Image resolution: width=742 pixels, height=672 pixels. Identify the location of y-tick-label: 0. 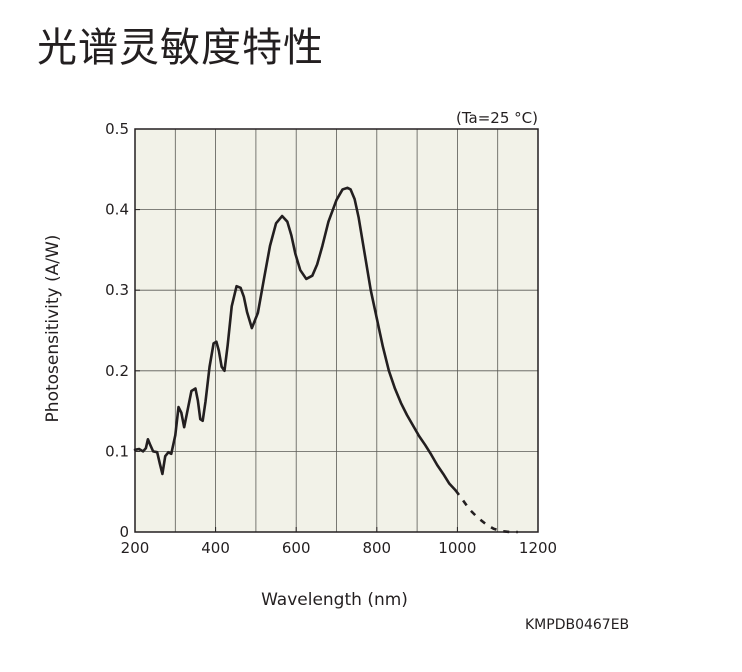
(124, 532).